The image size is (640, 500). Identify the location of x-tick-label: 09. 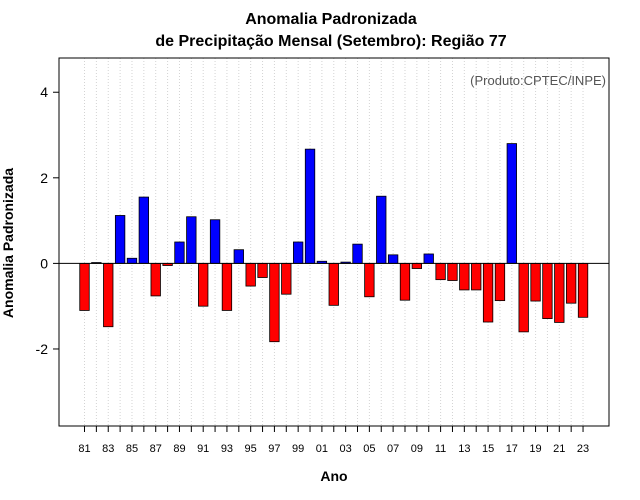
(417, 449).